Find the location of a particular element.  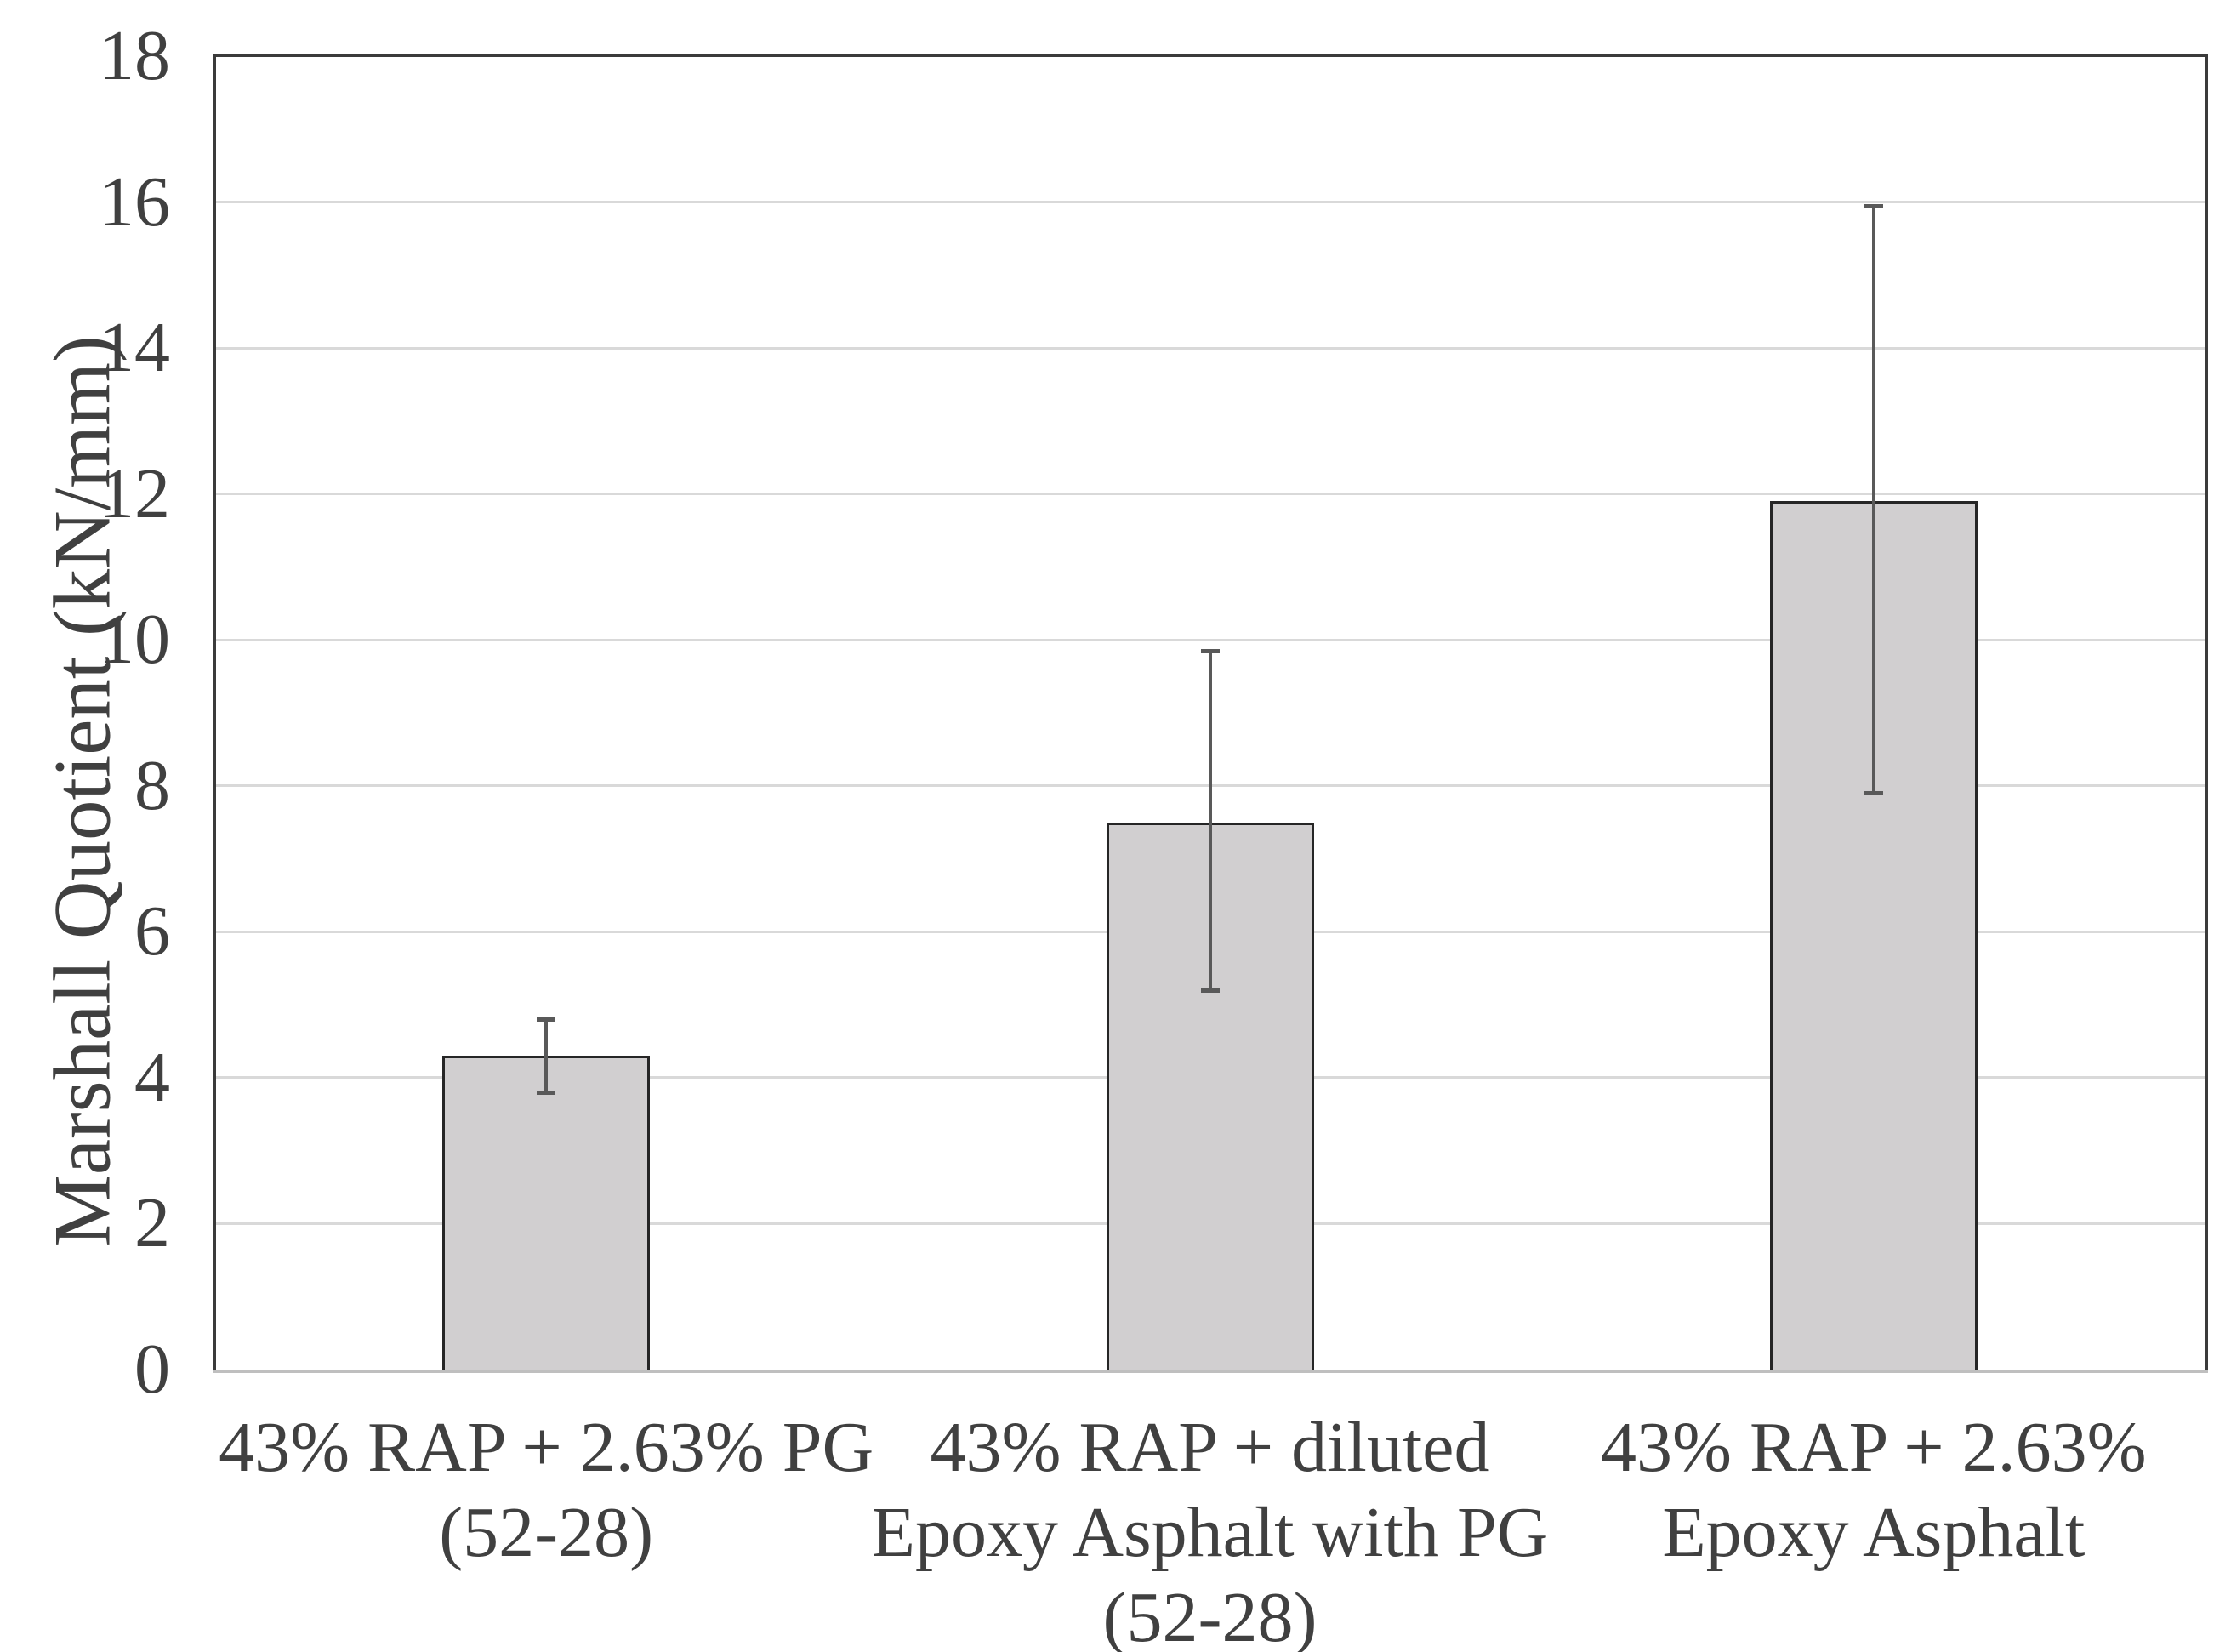

y-tick-label-8: 8 is located at coordinates (152, 785).